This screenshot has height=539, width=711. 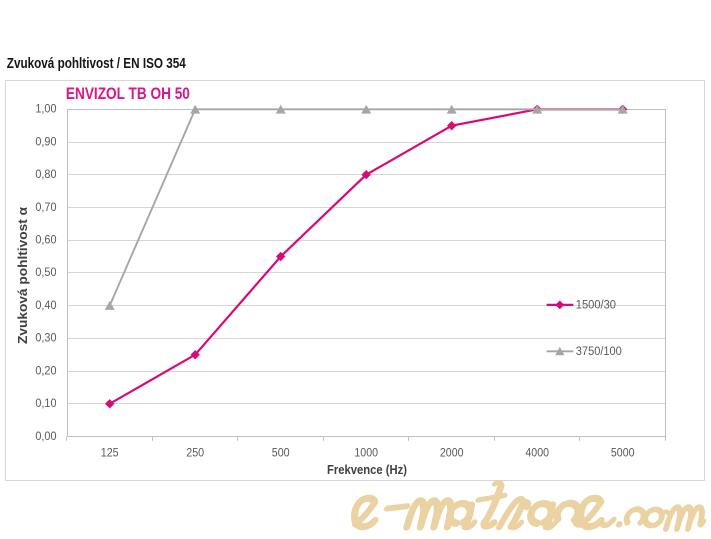 I want to click on svg-text: 0,00, so click(x=45, y=436).